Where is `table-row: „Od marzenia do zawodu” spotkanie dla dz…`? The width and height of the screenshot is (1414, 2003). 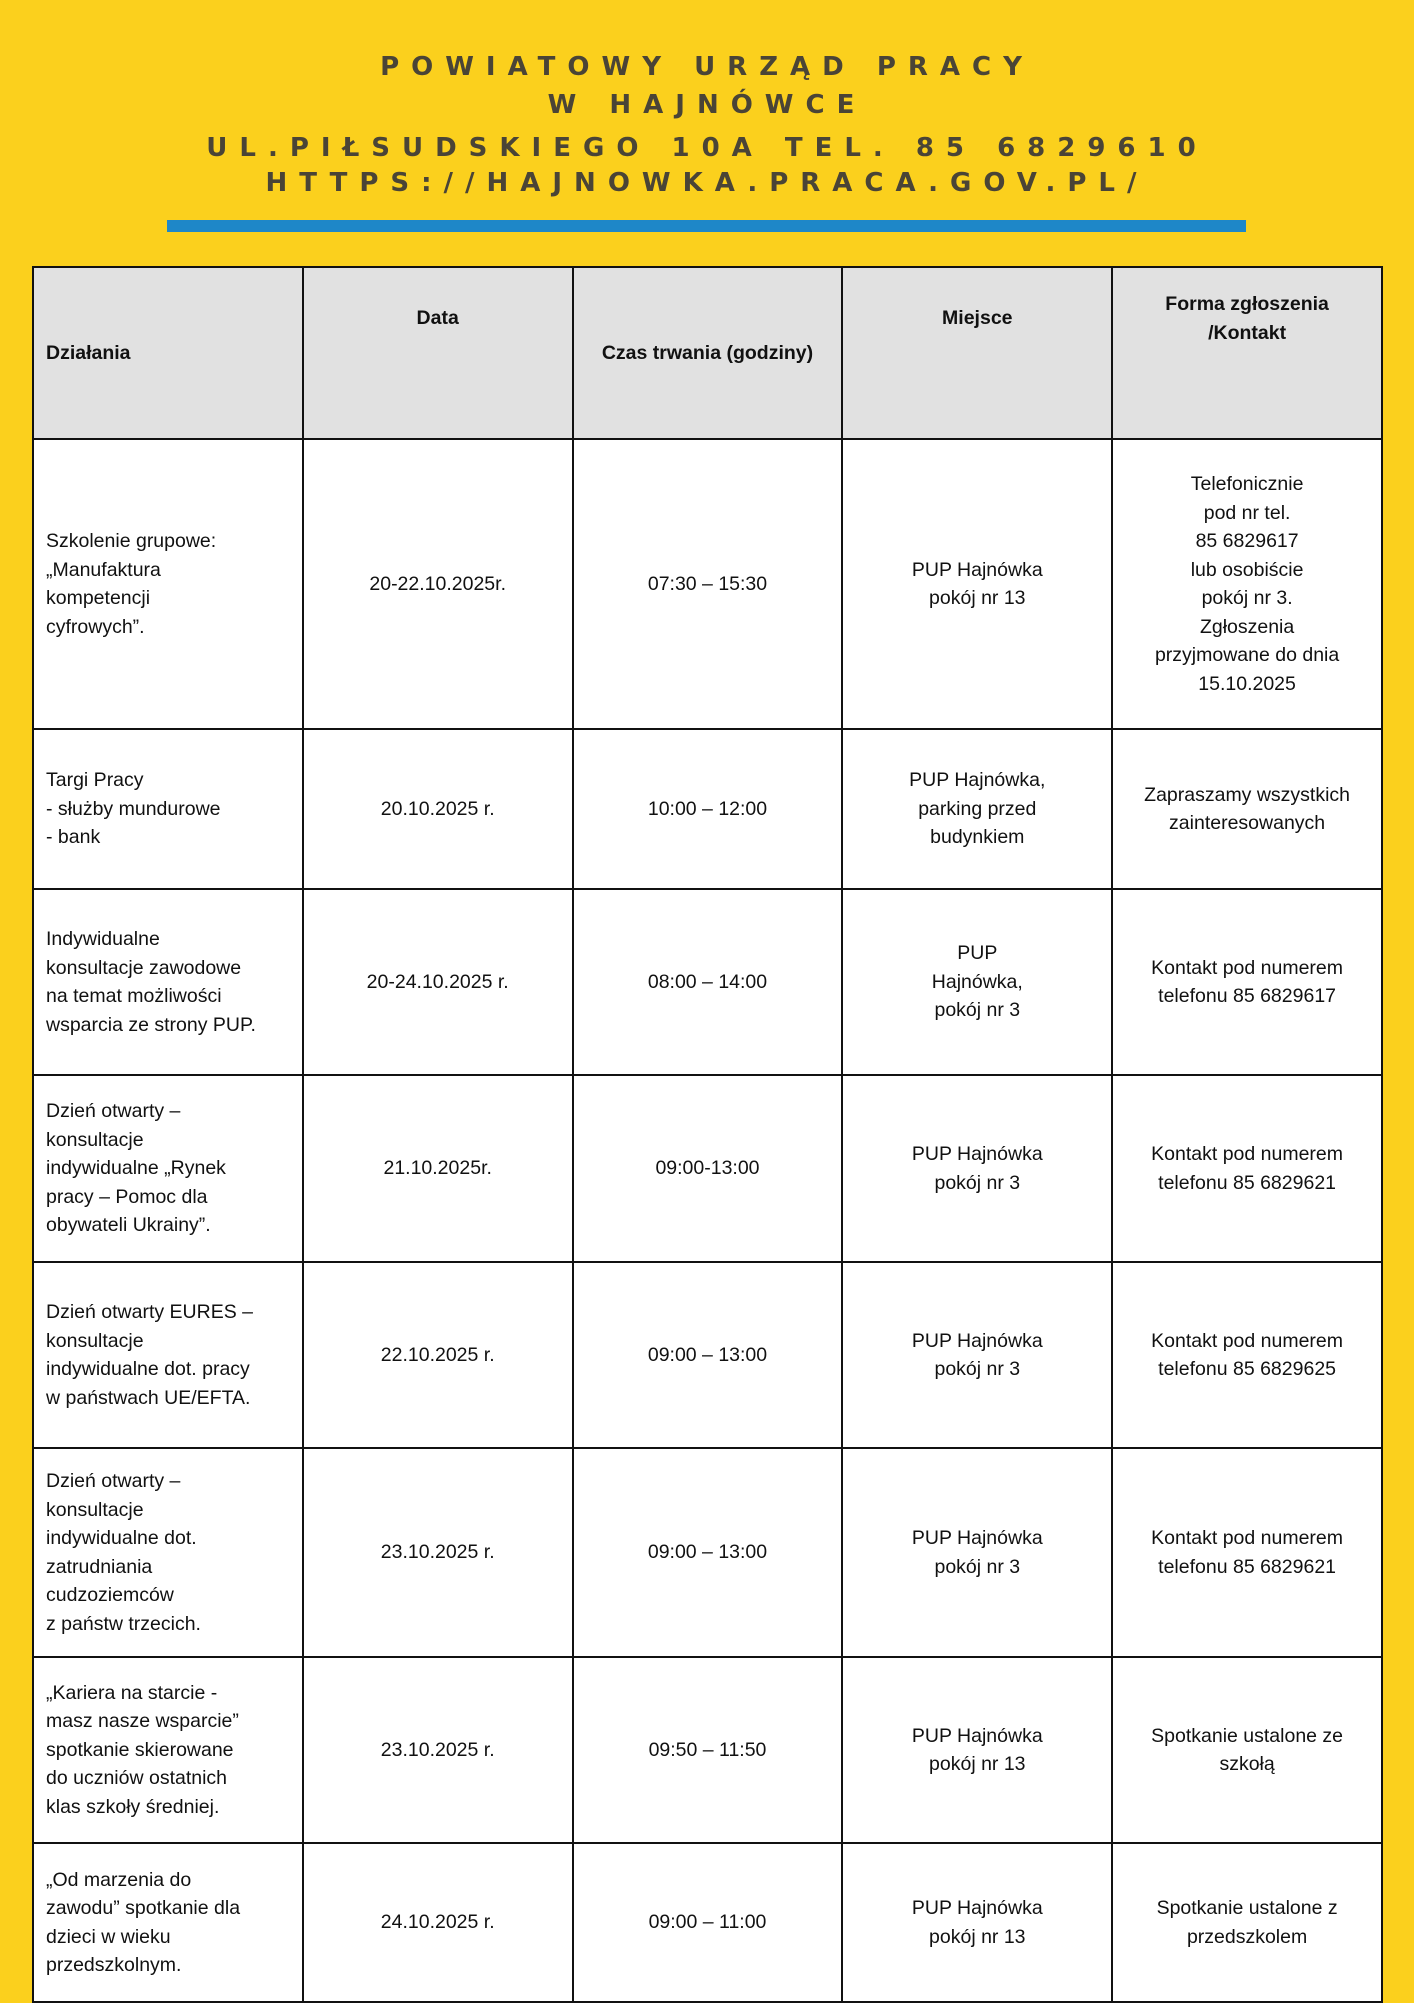 table-row: „Od marzenia do zawodu” spotkanie dla dz… is located at coordinates (707, 1922).